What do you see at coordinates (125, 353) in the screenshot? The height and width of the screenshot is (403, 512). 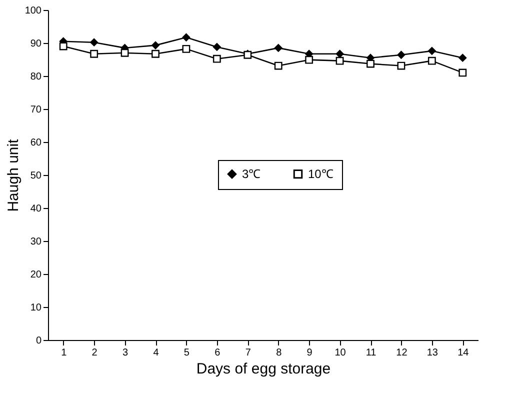 I see `x-tick-label: 3` at bounding box center [125, 353].